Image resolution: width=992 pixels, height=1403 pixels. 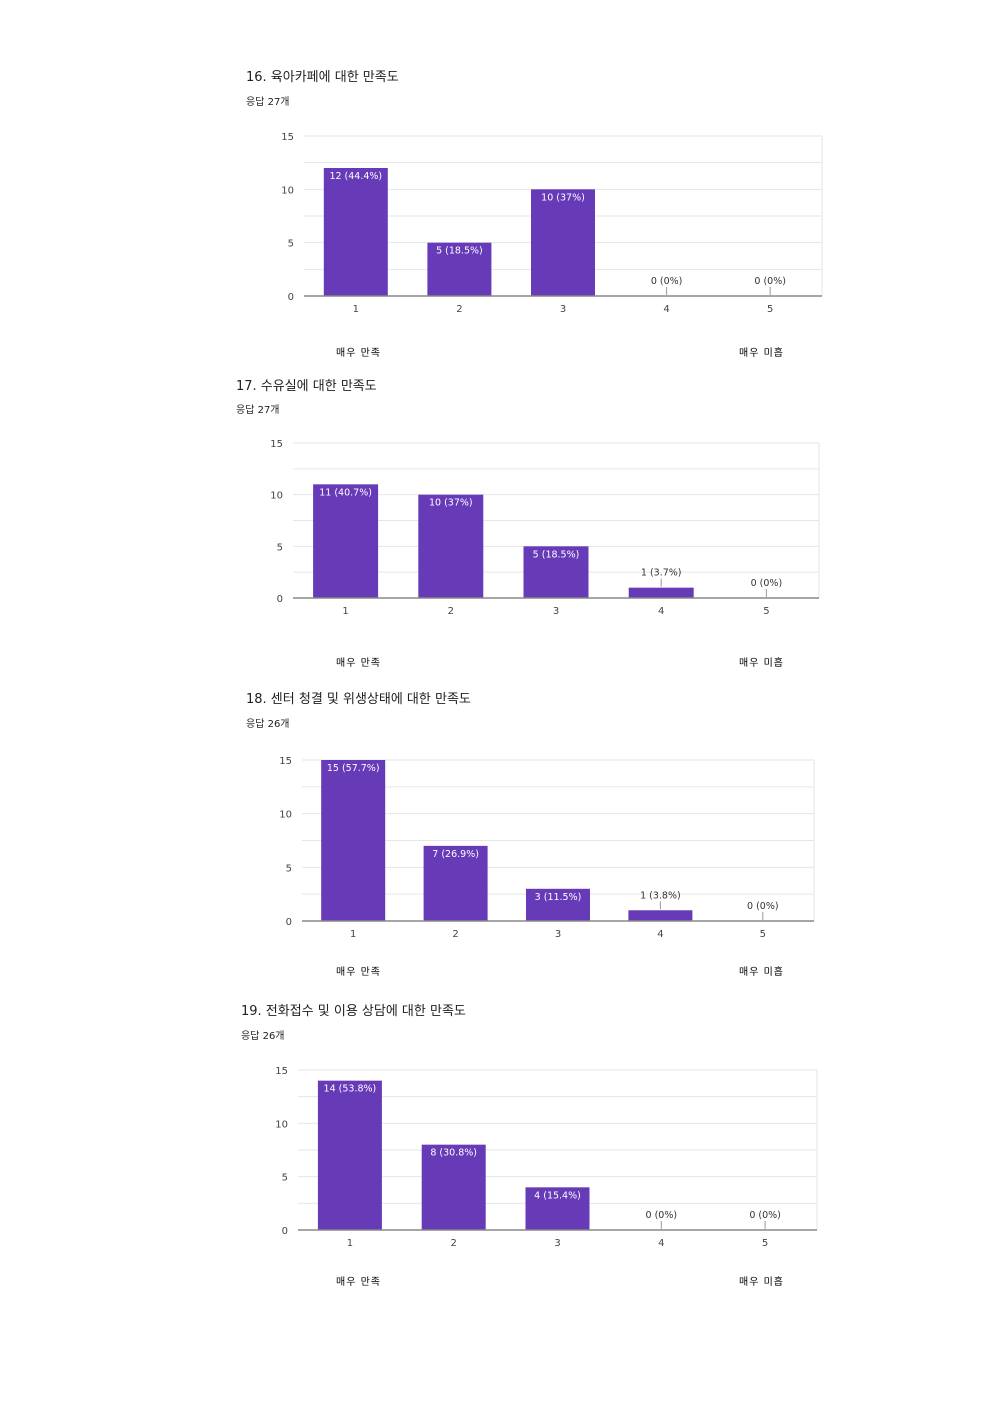 I want to click on data-label: 12 (44.4%), so click(x=355, y=176).